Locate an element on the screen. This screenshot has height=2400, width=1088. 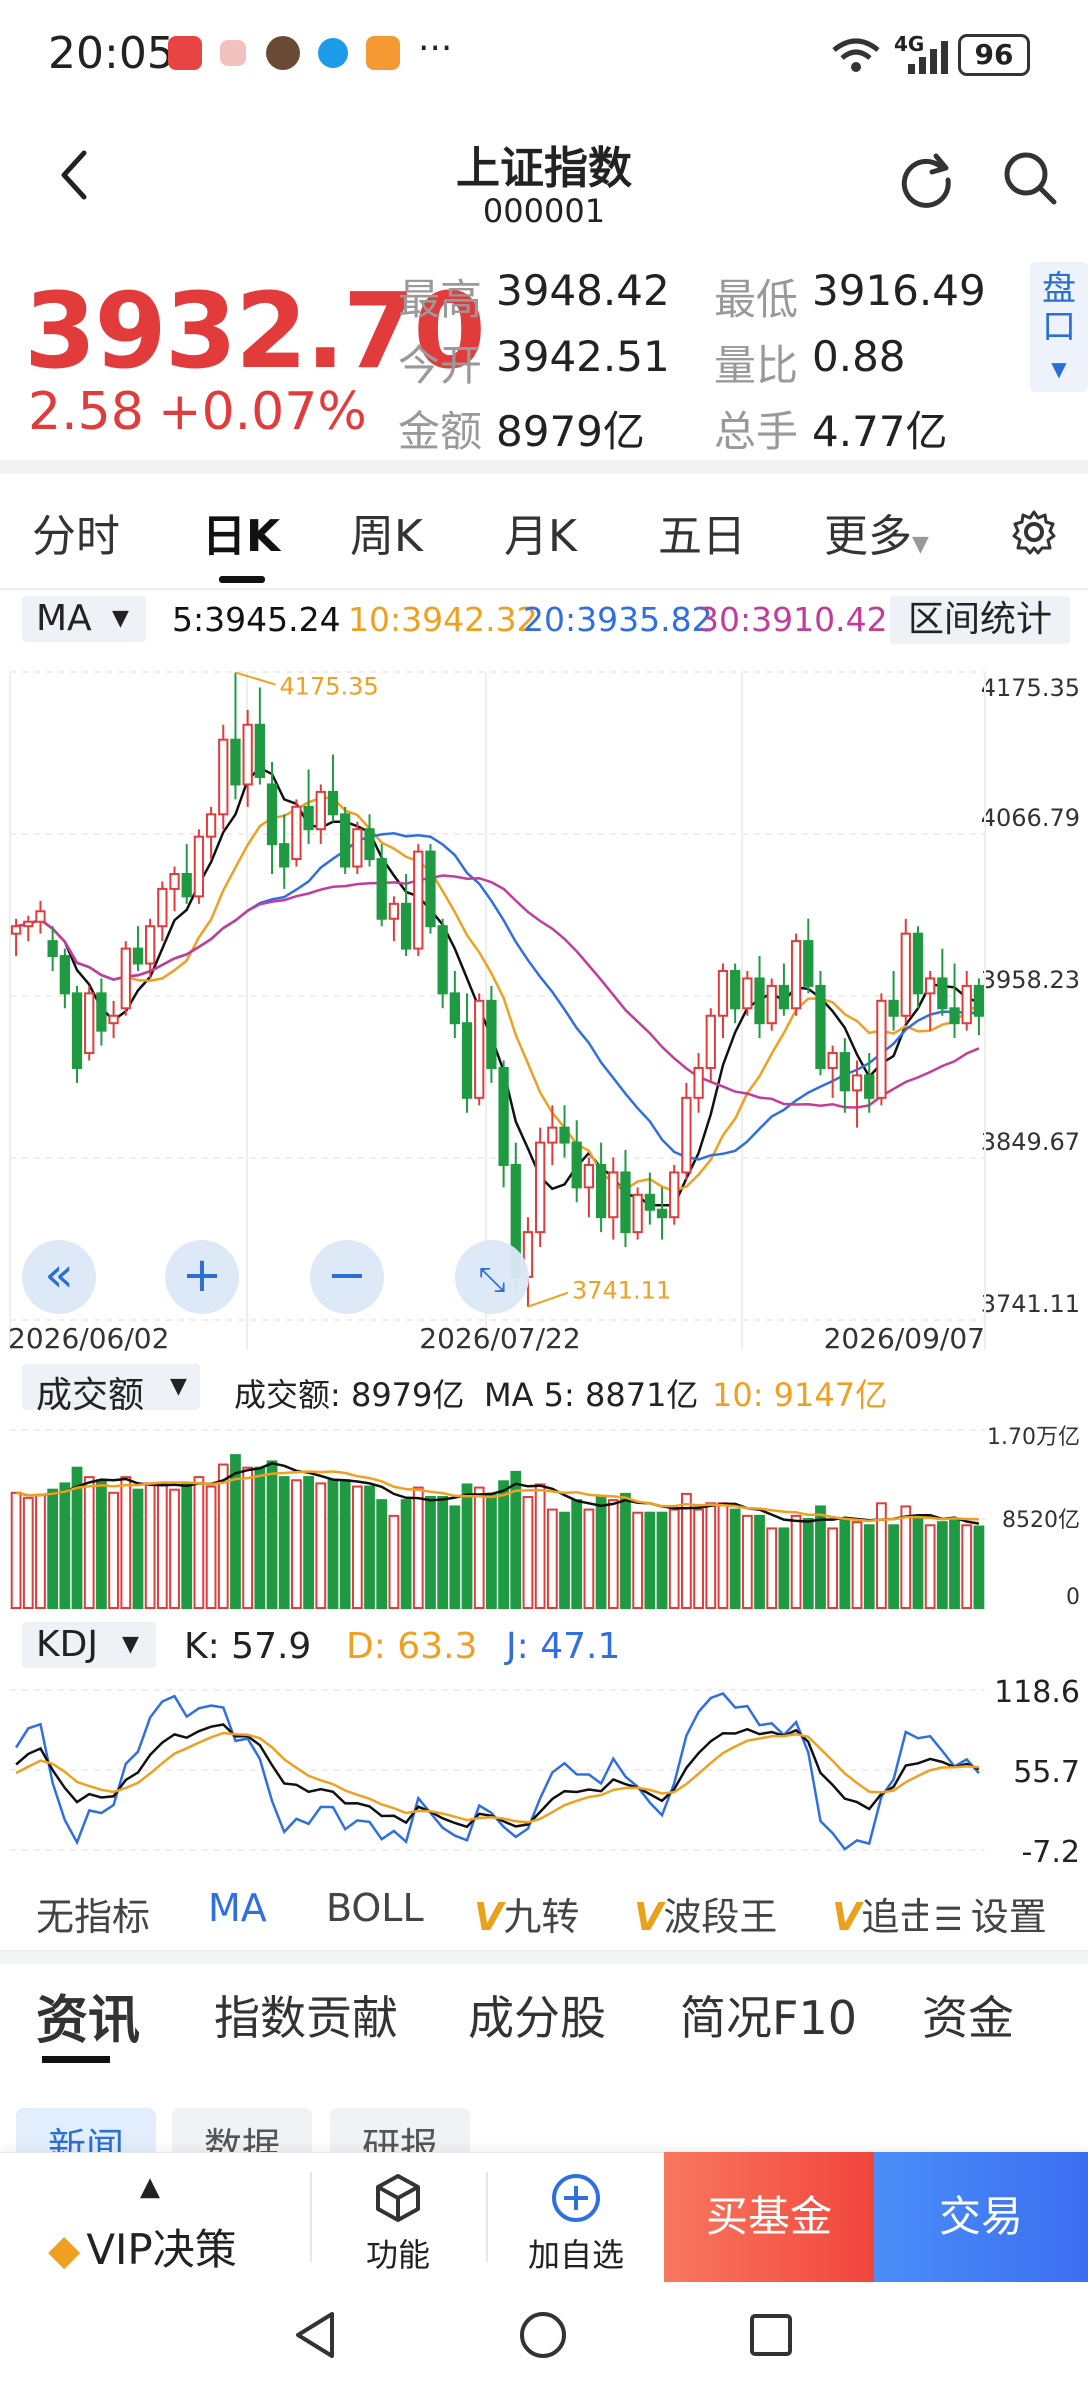
indicator-tab-boll: BOLL is located at coordinates (375, 1908).